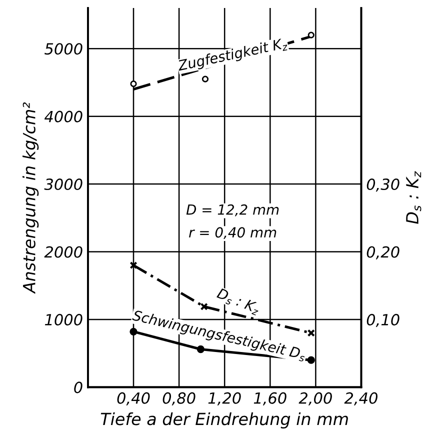  What do you see at coordinates (383, 185) in the screenshot?
I see `y2-tick-label: 0,30` at bounding box center [383, 185].